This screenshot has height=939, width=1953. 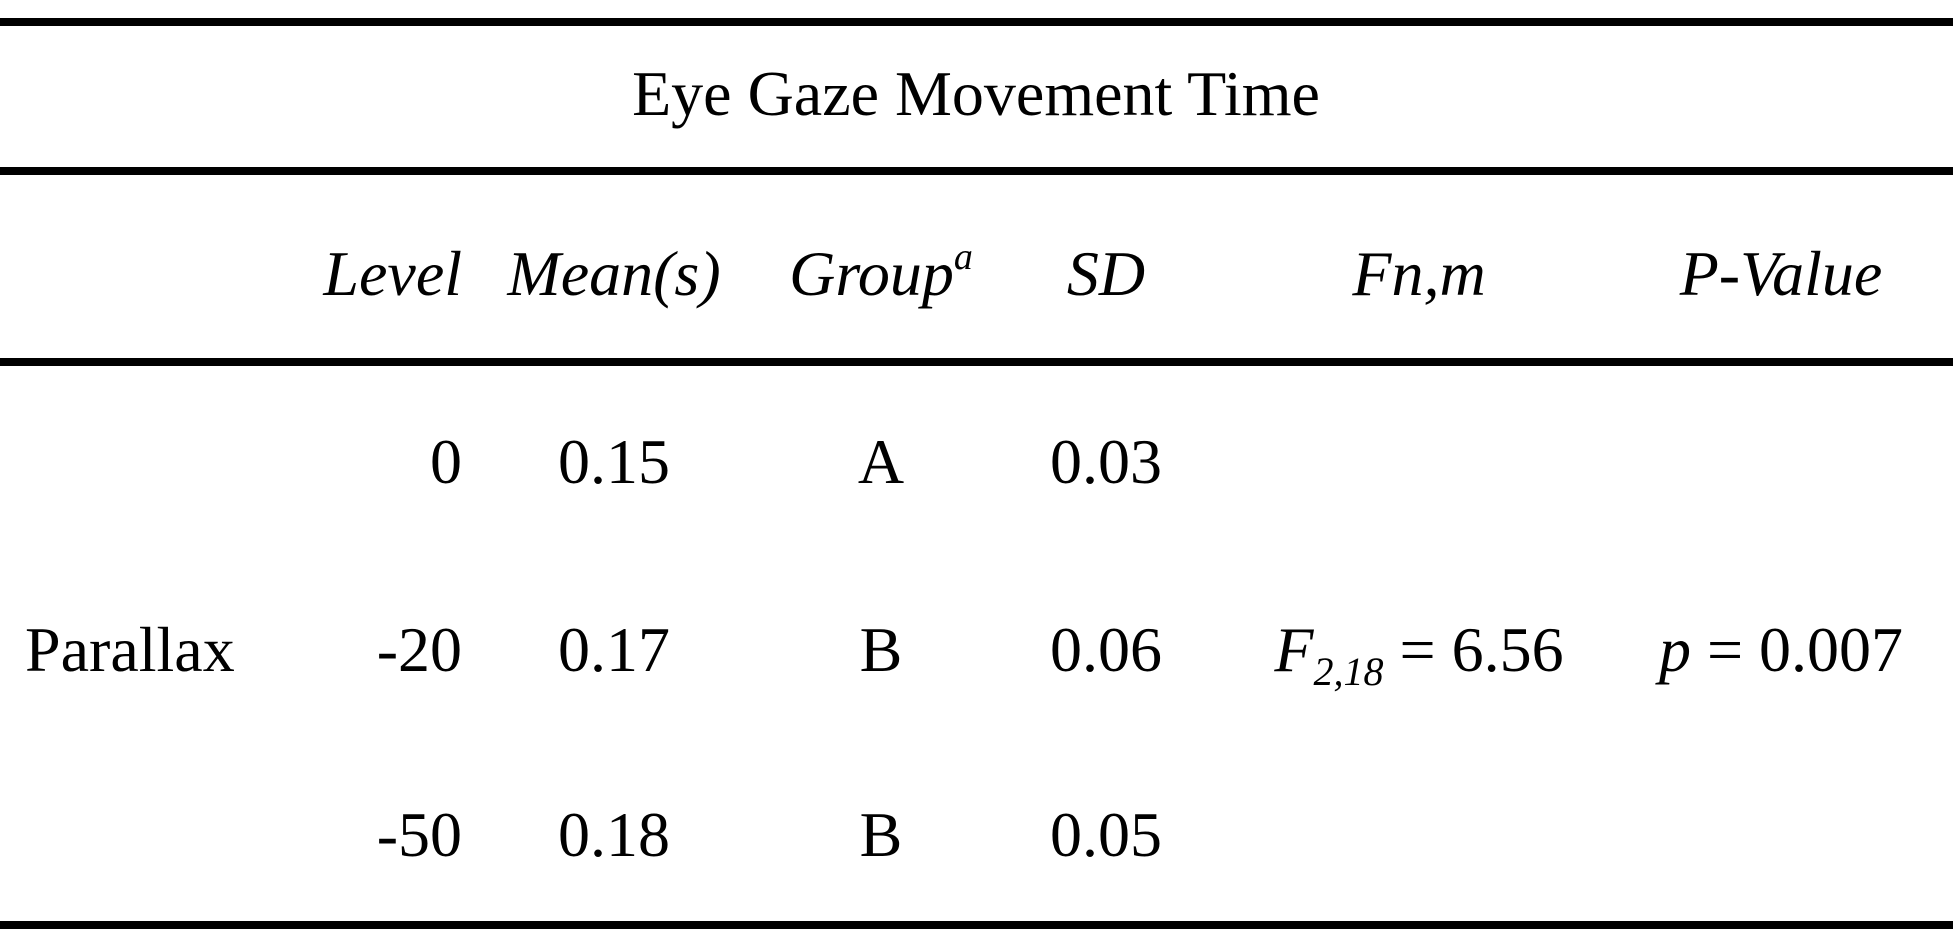 I want to click on p-test: p = 0.007, so click(x=1781, y=650).